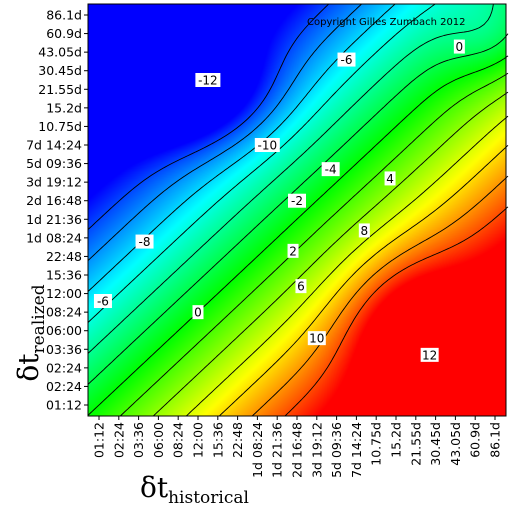 The height and width of the screenshot is (512, 512). What do you see at coordinates (336, 450) in the screenshot?
I see `x-tick-label: 5d 09:36` at bounding box center [336, 450].